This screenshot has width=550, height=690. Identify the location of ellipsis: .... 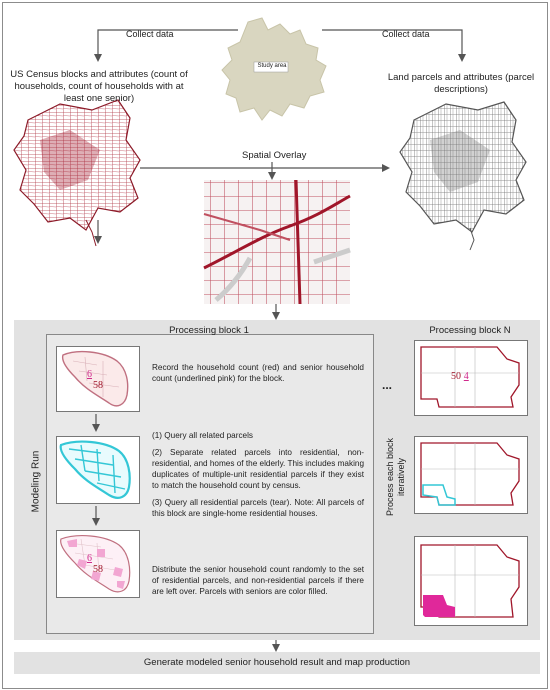
(387, 385).